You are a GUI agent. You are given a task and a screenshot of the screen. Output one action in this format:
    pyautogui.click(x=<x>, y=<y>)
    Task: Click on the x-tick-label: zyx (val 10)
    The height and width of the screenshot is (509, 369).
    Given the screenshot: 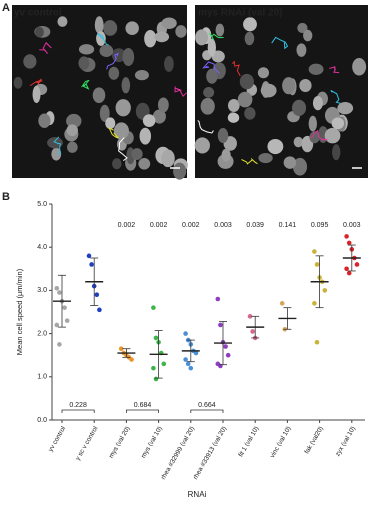 What is the action you would take?
    pyautogui.click(x=345, y=441)
    